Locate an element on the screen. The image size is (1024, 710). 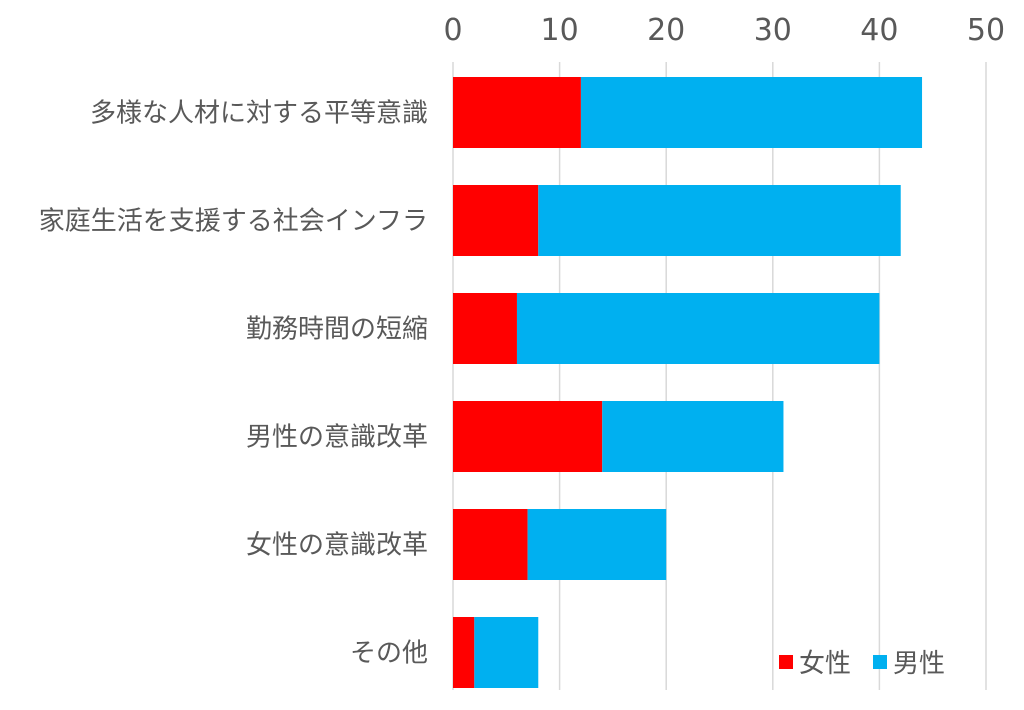
category-label: 勤務時間の短縮 is located at coordinates (337, 330).